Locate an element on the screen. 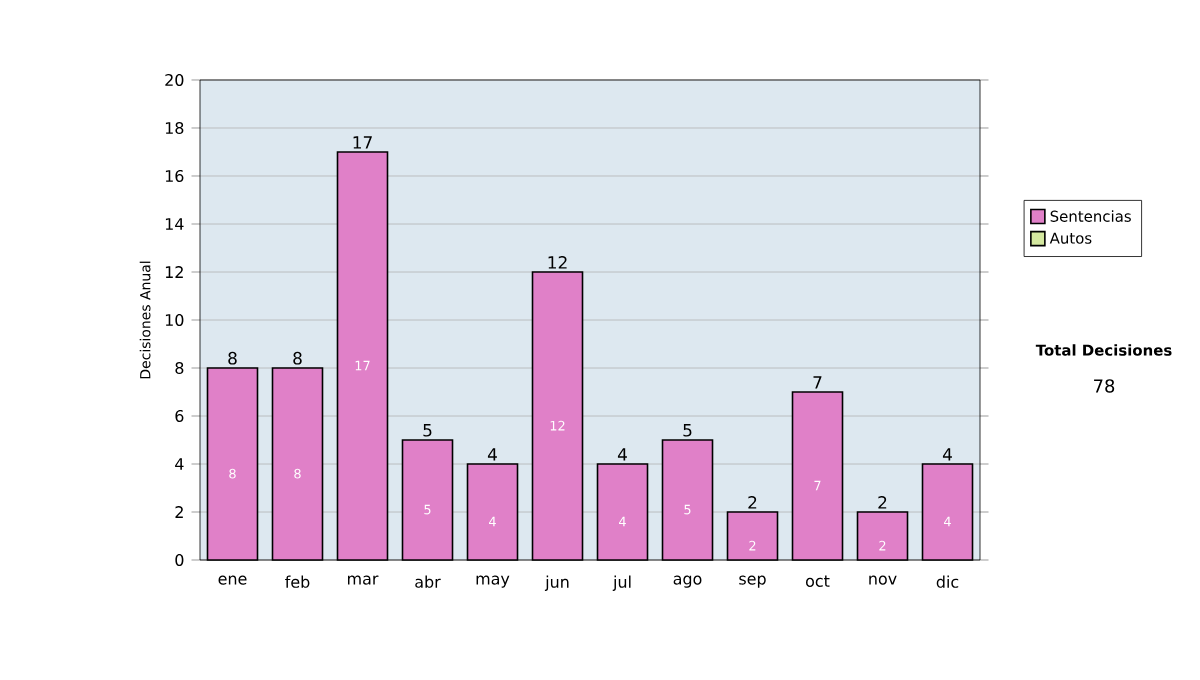 The image size is (1200, 680). total-label: 12 is located at coordinates (557, 262).